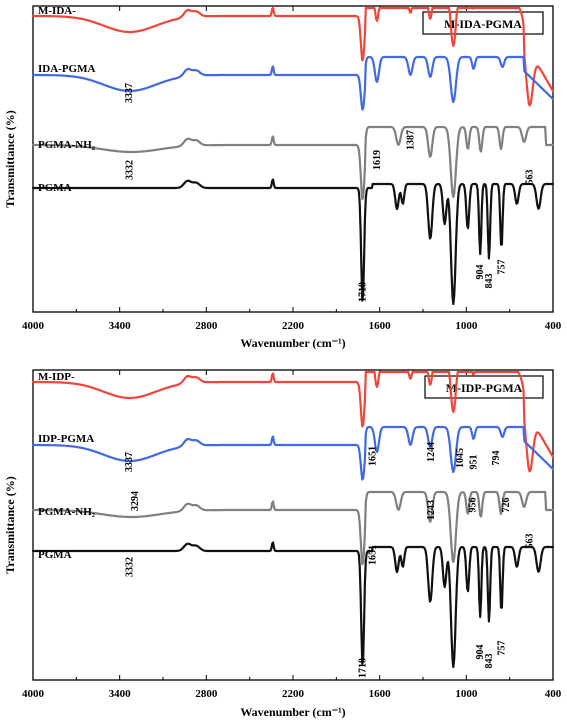  I want to click on panel-title: M-IDP-PGMA, so click(484, 388).